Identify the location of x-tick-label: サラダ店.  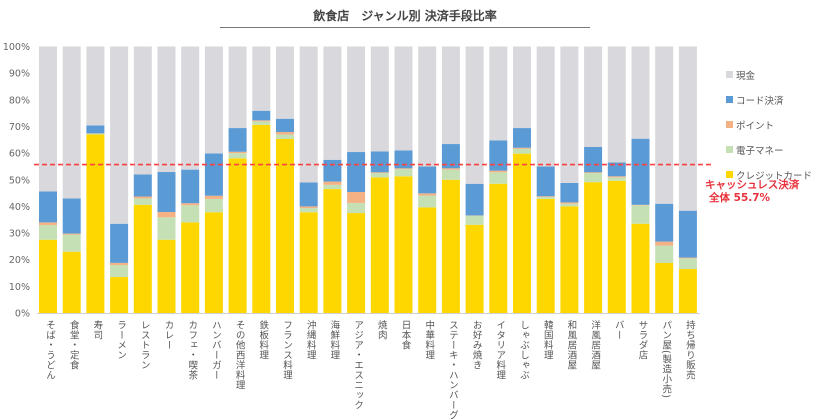
(642, 340).